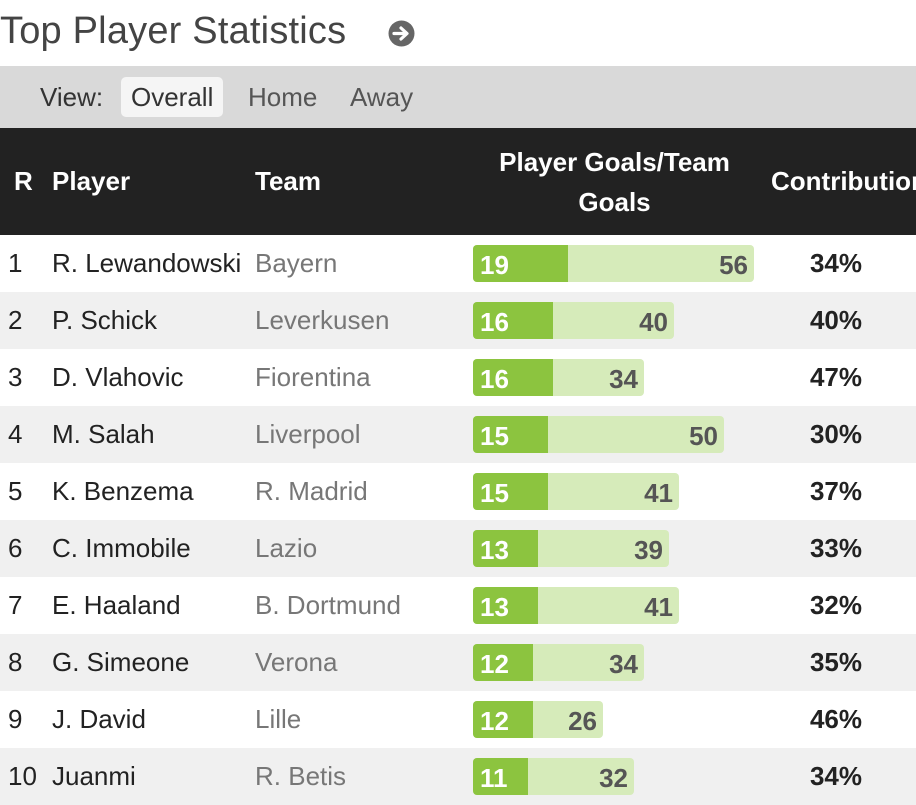 Image resolution: width=916 pixels, height=805 pixels. What do you see at coordinates (553, 776) in the screenshot?
I see `team-goals-bar: 11 32` at bounding box center [553, 776].